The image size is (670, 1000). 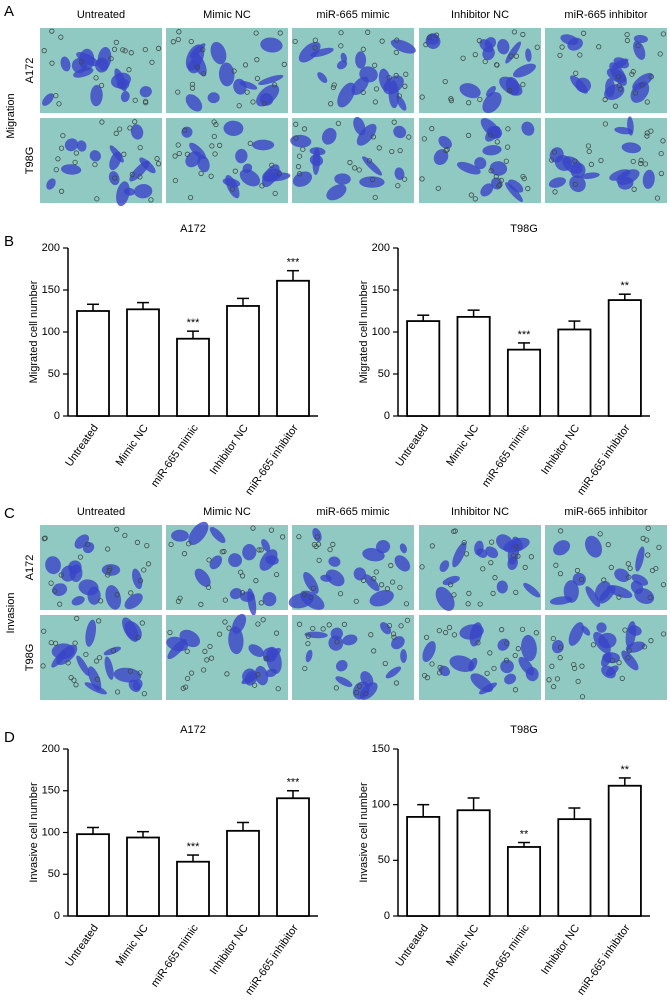 What do you see at coordinates (480, 512) in the screenshot?
I see `column-header: Inhibitor NC` at bounding box center [480, 512].